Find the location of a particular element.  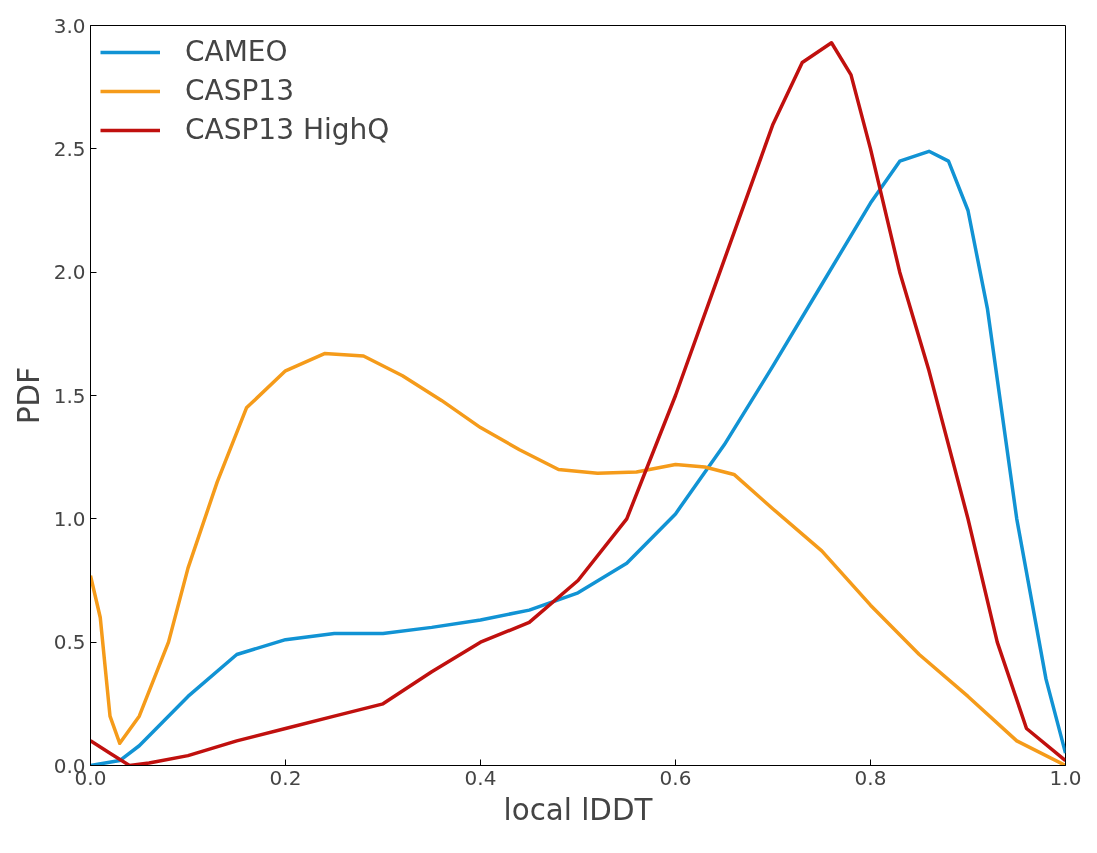

x-tick-label: 0.4 is located at coordinates (480, 777).